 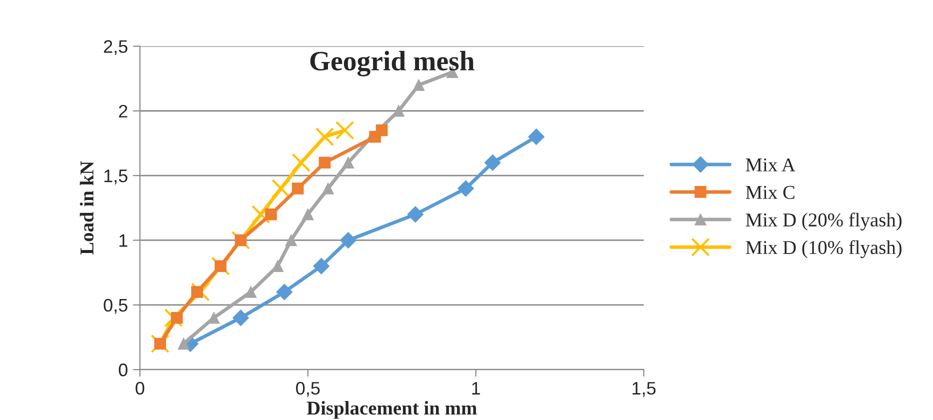 What do you see at coordinates (392, 63) in the screenshot?
I see `chart-title: Geogrid mesh` at bounding box center [392, 63].